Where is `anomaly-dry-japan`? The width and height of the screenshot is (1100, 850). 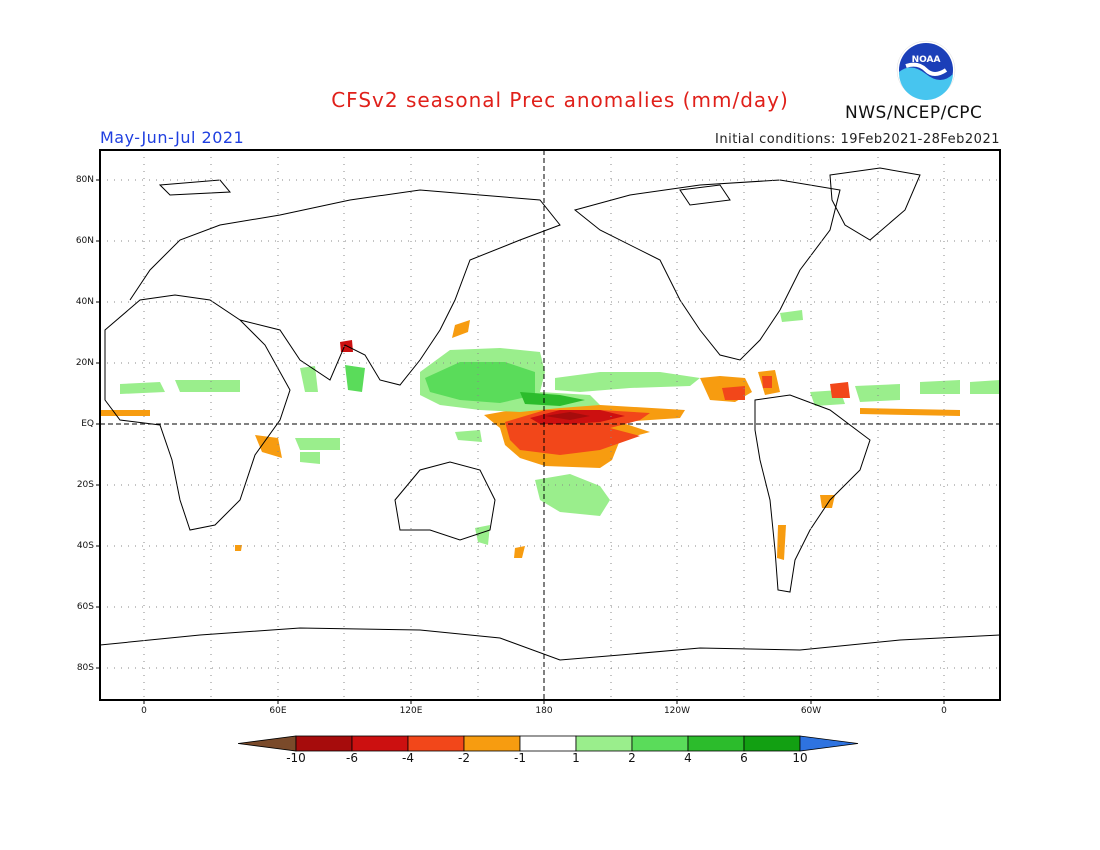 anomaly-dry-japan is located at coordinates (461, 329).